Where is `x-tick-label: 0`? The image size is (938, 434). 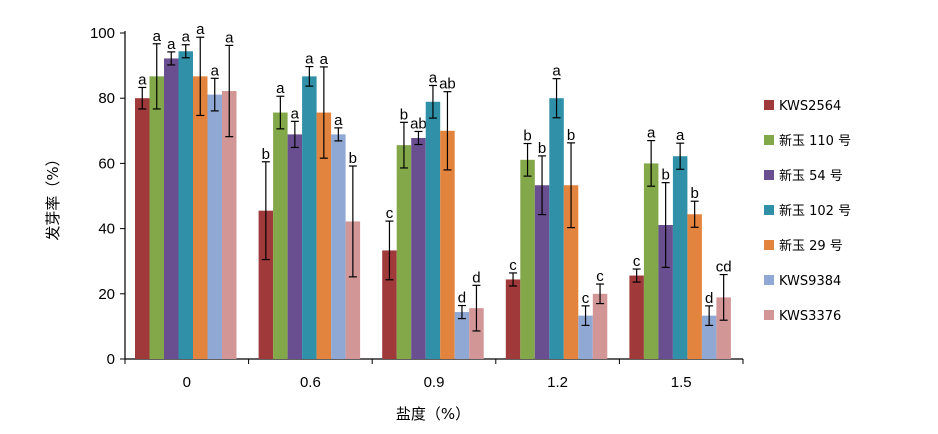 x-tick-label: 0 is located at coordinates (187, 382).